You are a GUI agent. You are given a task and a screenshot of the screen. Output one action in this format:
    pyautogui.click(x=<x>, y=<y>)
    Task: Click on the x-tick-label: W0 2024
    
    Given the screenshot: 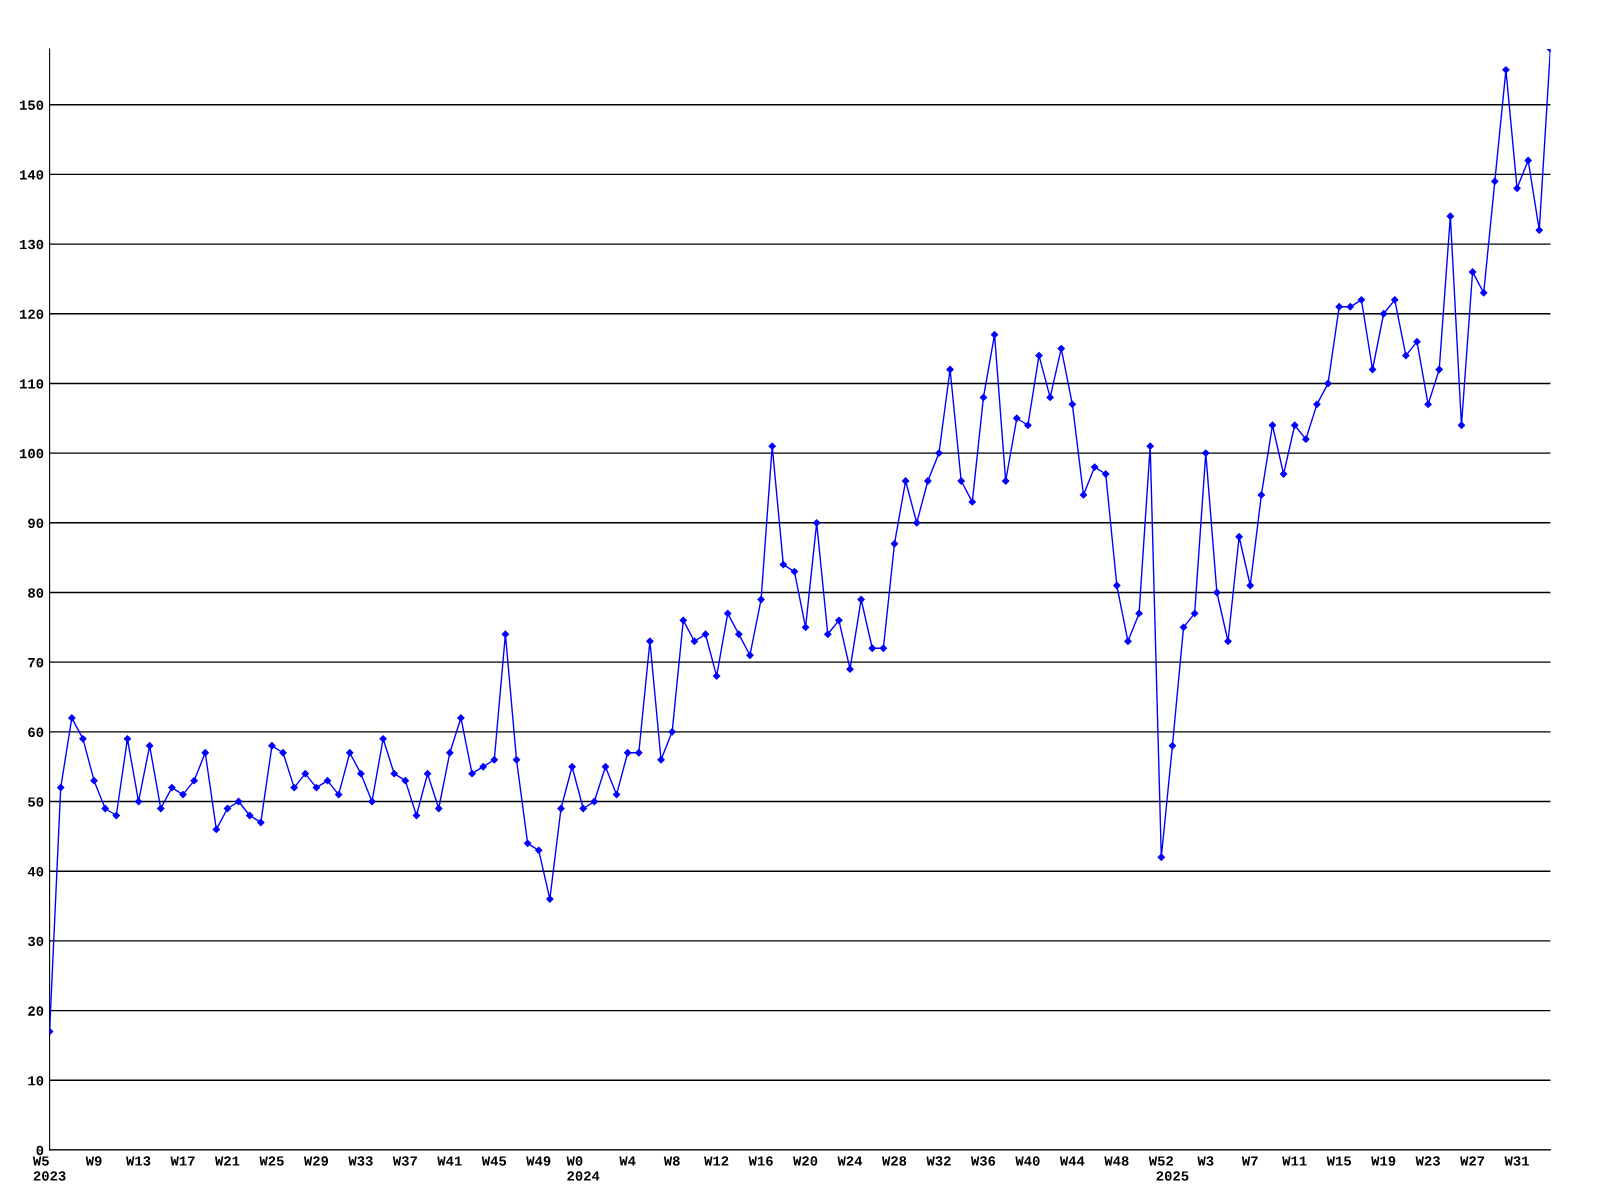 What is the action you would take?
    pyautogui.click(x=583, y=1168)
    